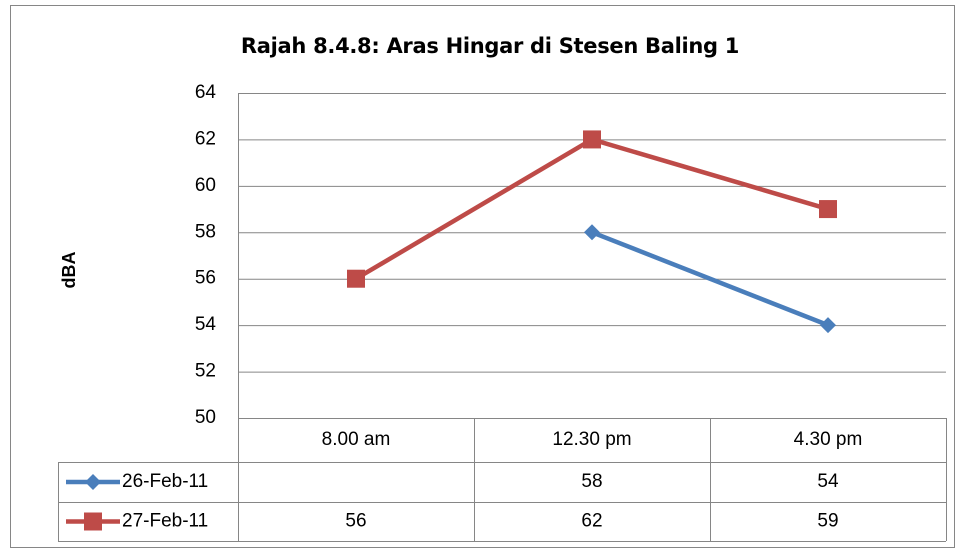 The width and height of the screenshot is (963, 556). I want to click on x-tick-label: 8.00 am, so click(356, 439).